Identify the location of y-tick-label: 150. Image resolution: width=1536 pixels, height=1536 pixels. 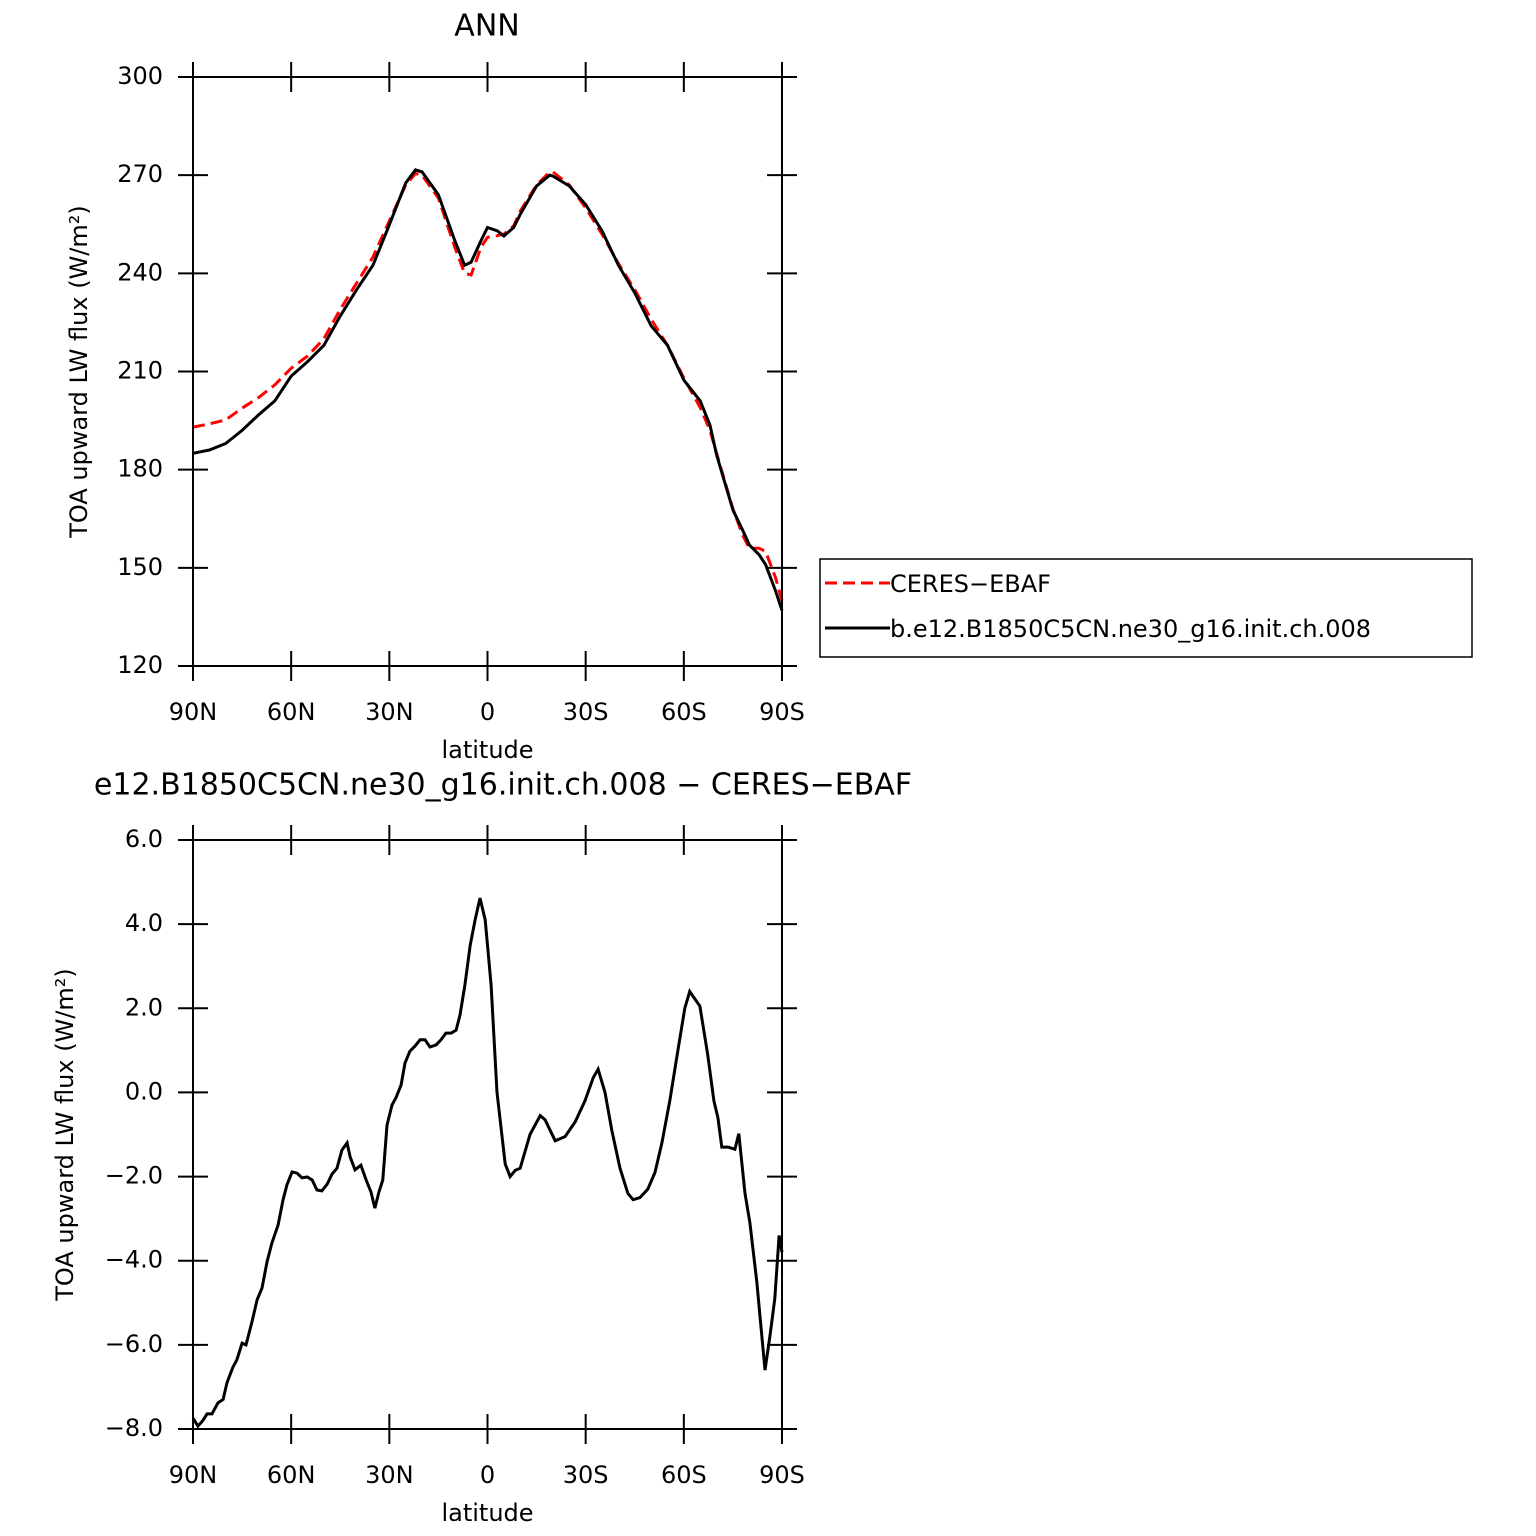
(140, 567).